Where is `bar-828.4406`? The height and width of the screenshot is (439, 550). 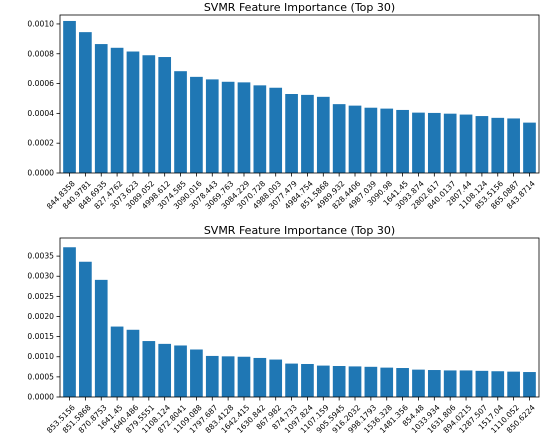
bar-828.4406 is located at coordinates (355, 139).